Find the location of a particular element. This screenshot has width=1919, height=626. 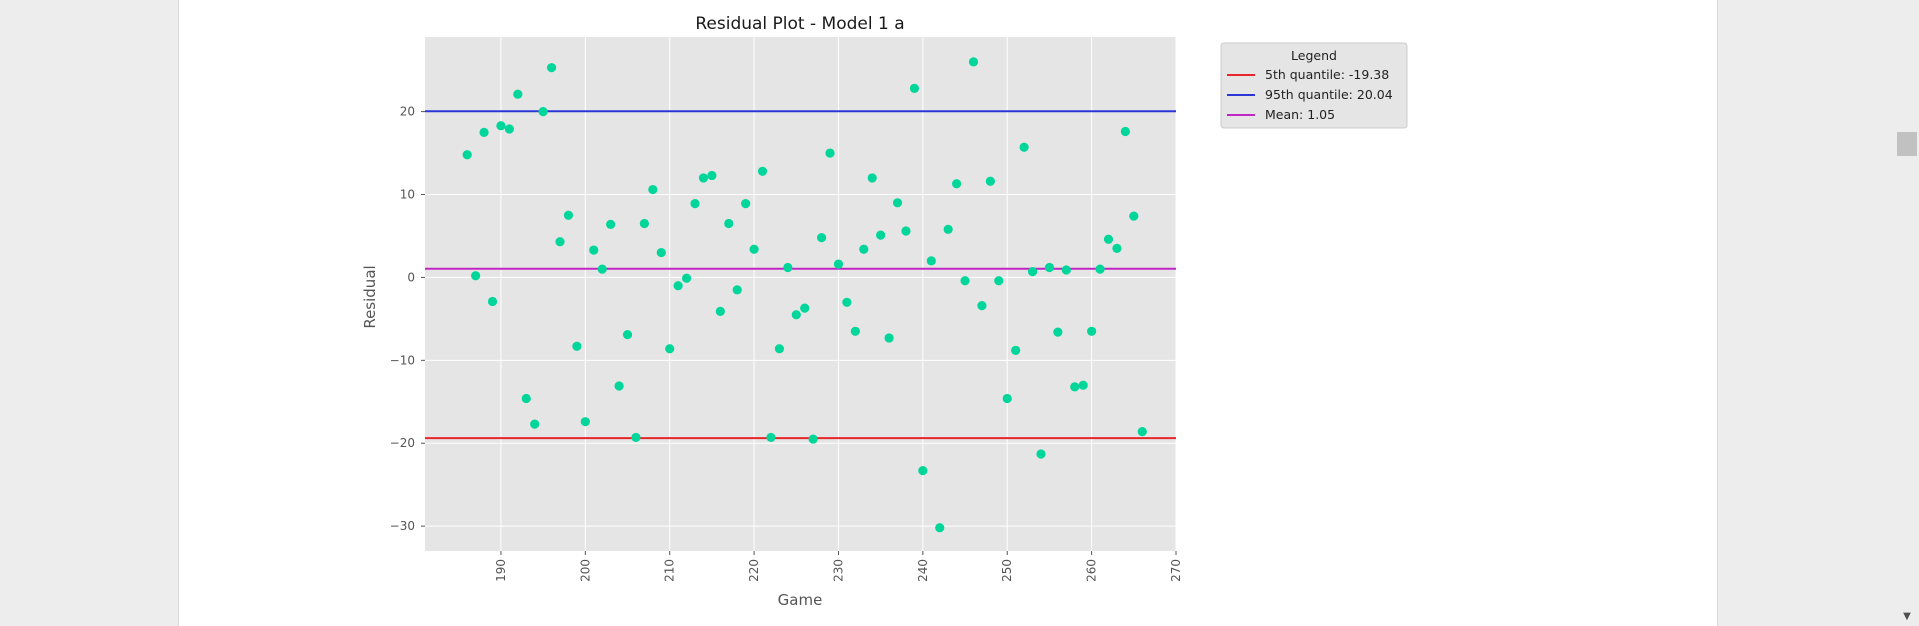

x-tick-label: 230 is located at coordinates (838, 570).